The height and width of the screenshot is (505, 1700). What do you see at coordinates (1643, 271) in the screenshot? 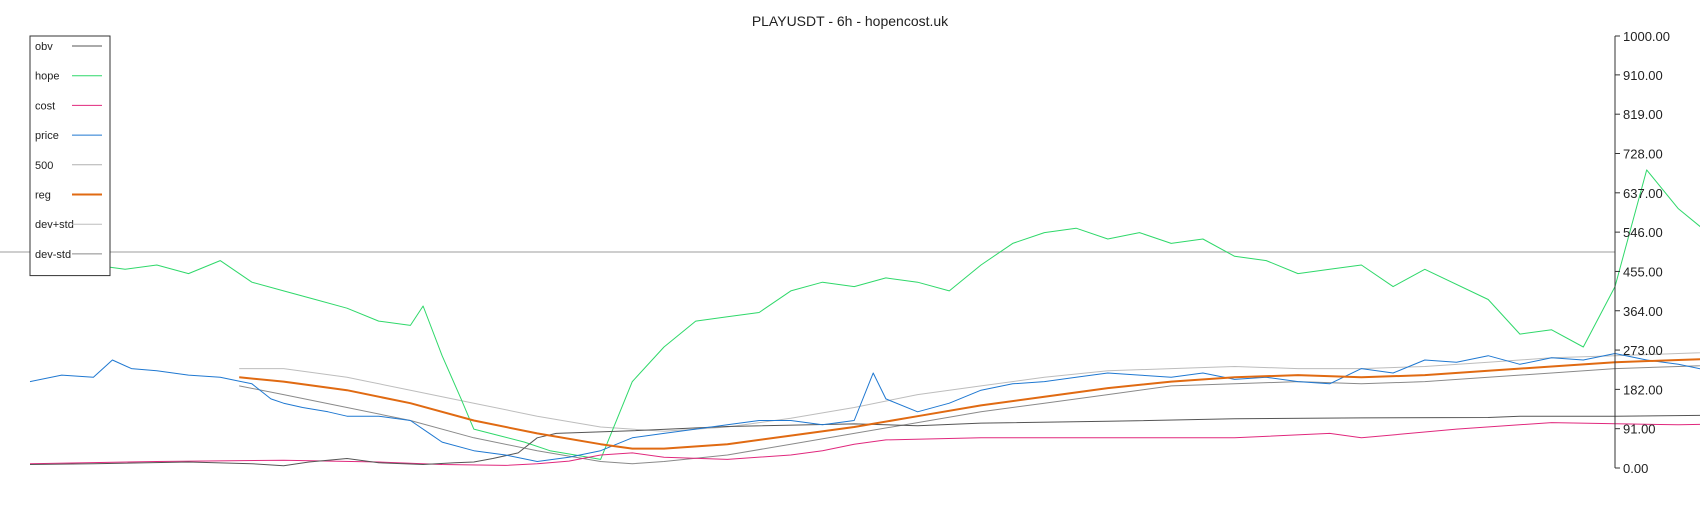
I see `y-tick-label: 455.00` at bounding box center [1643, 271].